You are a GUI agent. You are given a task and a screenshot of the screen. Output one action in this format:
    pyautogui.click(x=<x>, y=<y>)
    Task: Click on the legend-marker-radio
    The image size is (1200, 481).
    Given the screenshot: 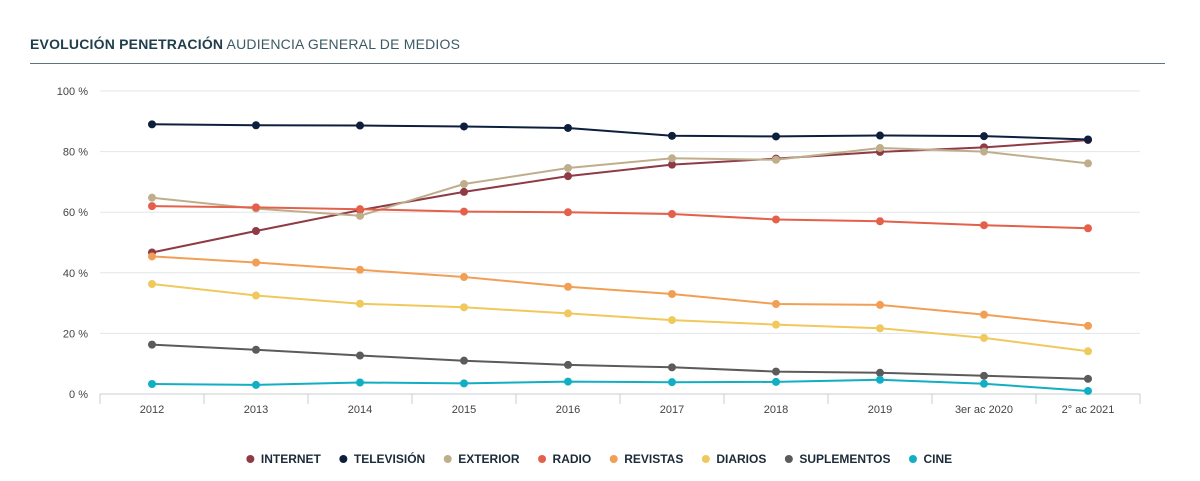 What is the action you would take?
    pyautogui.click(x=542, y=459)
    